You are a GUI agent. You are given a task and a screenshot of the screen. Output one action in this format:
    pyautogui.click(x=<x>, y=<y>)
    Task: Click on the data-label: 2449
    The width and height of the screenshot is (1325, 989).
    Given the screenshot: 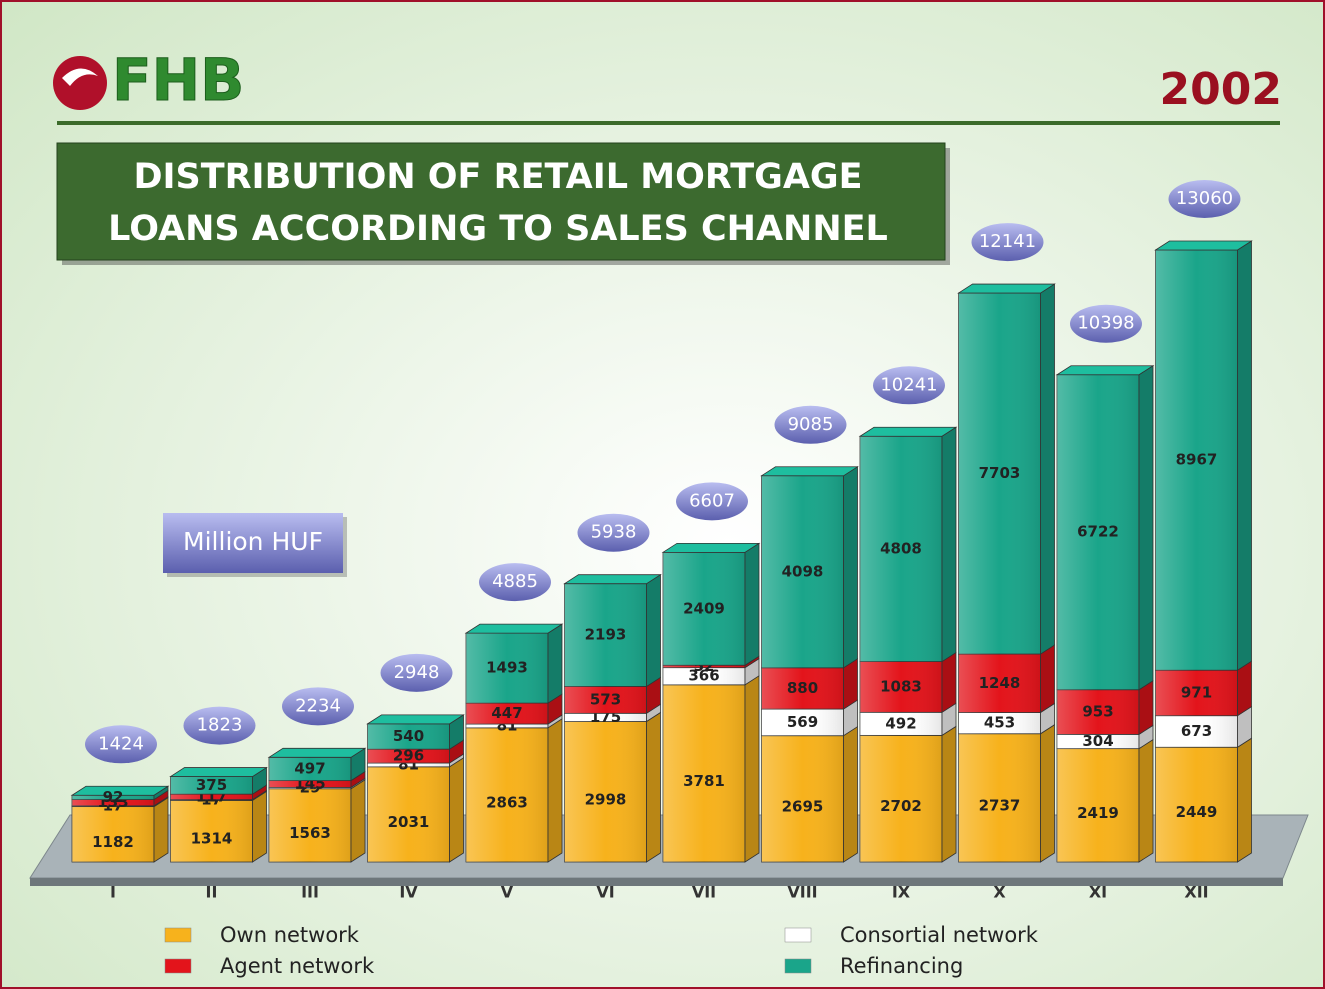 What is the action you would take?
    pyautogui.click(x=1197, y=812)
    